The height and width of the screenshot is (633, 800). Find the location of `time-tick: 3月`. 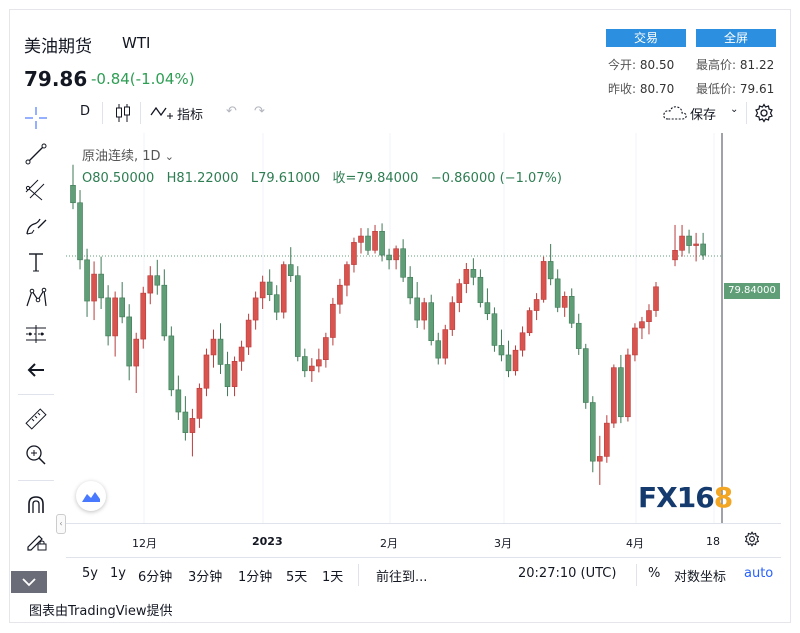

time-tick: 3月 is located at coordinates (503, 543).